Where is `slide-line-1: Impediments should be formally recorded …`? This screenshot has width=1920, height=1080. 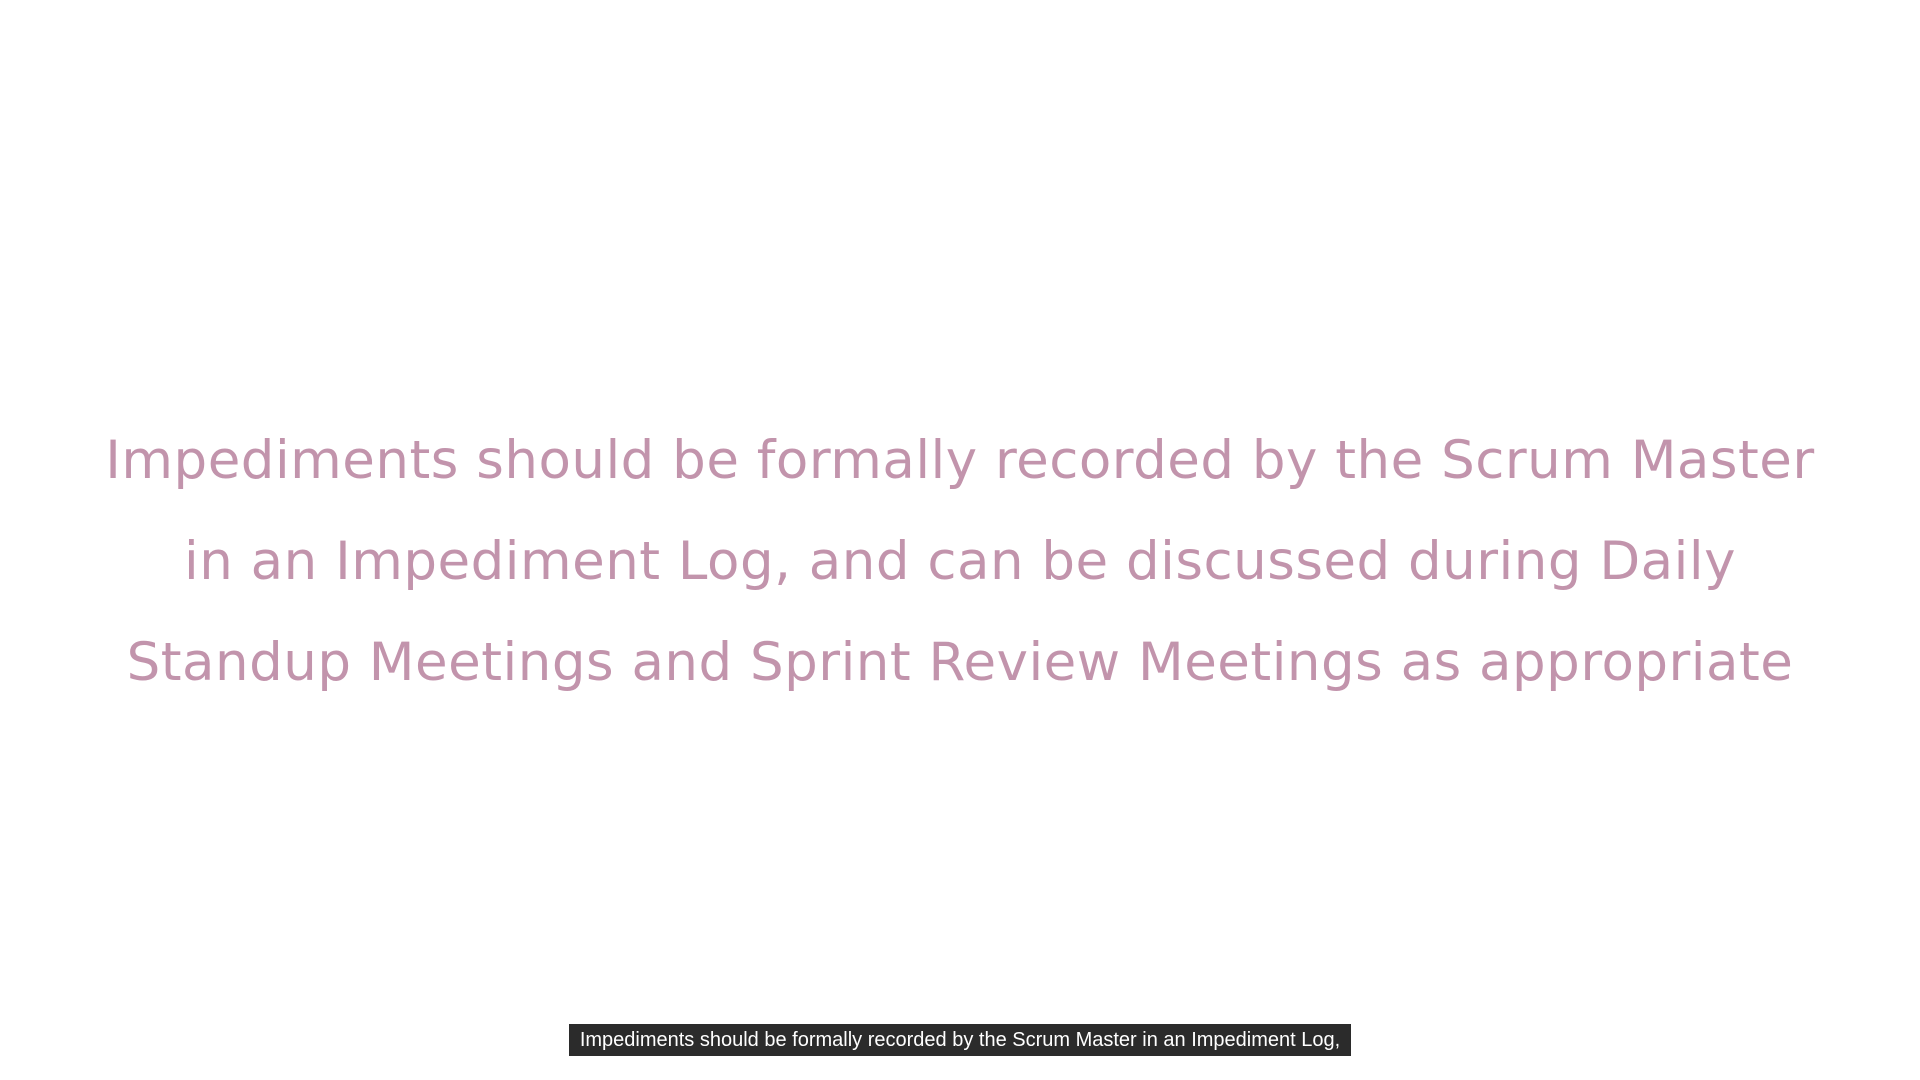
slide-line-1: Impediments should be formally recorded … is located at coordinates (960, 460).